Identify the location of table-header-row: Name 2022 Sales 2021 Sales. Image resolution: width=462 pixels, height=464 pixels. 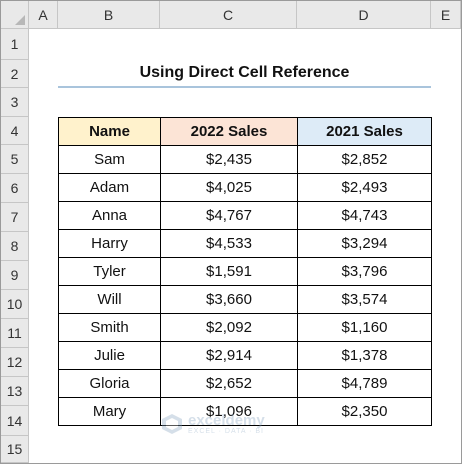
(245, 131).